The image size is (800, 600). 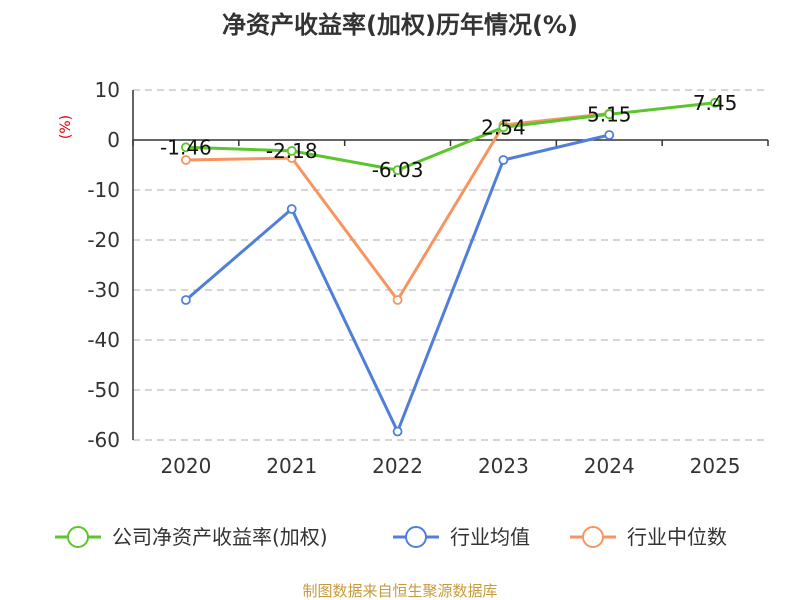 What do you see at coordinates (103, 240) in the screenshot?
I see `y-tick-label: -20` at bounding box center [103, 240].